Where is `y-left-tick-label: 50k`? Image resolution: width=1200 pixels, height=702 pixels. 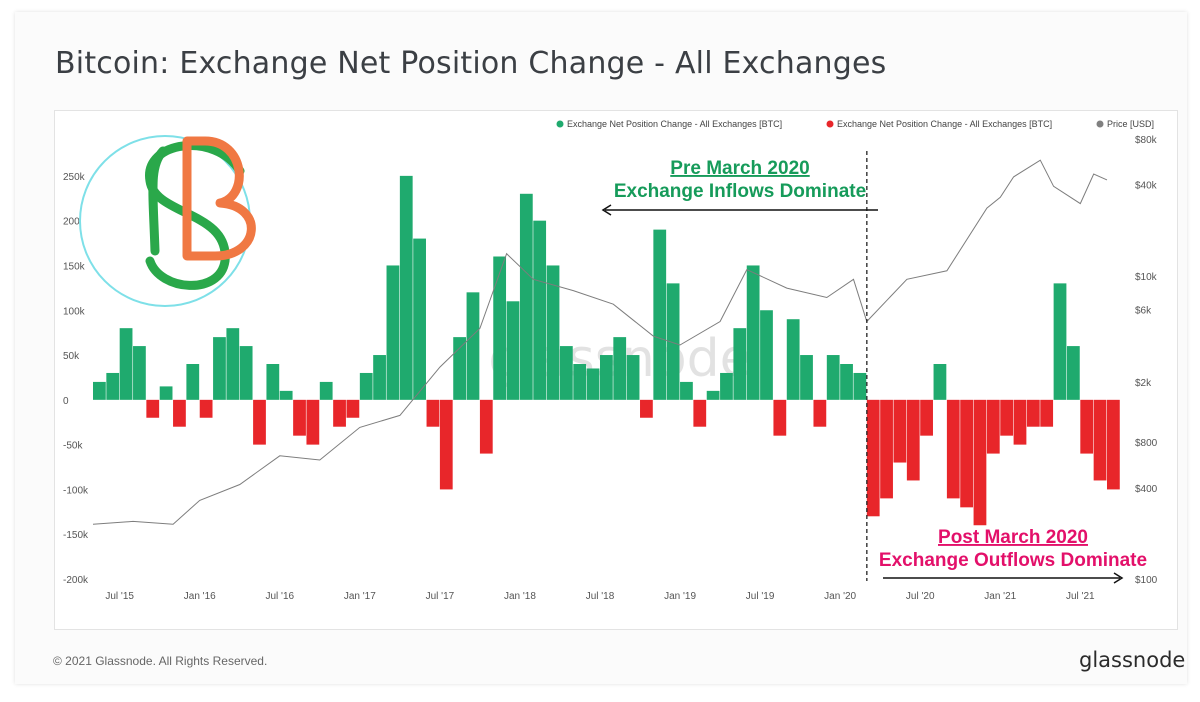 y-left-tick-label: 50k is located at coordinates (71, 356).